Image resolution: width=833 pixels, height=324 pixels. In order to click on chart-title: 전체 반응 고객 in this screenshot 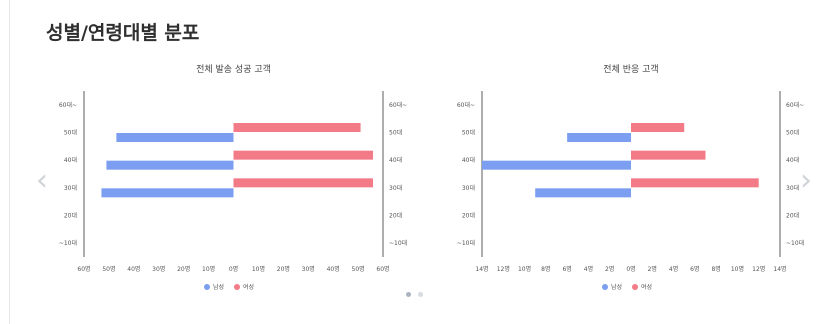, I will do `click(630, 69)`.